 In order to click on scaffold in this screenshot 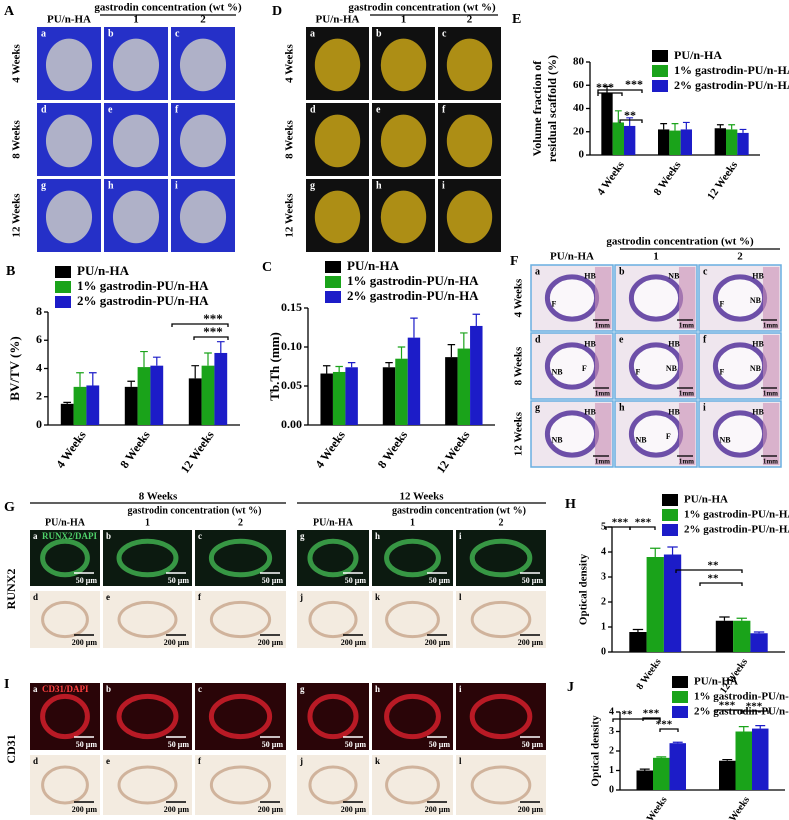, I will do `click(69, 65)`.